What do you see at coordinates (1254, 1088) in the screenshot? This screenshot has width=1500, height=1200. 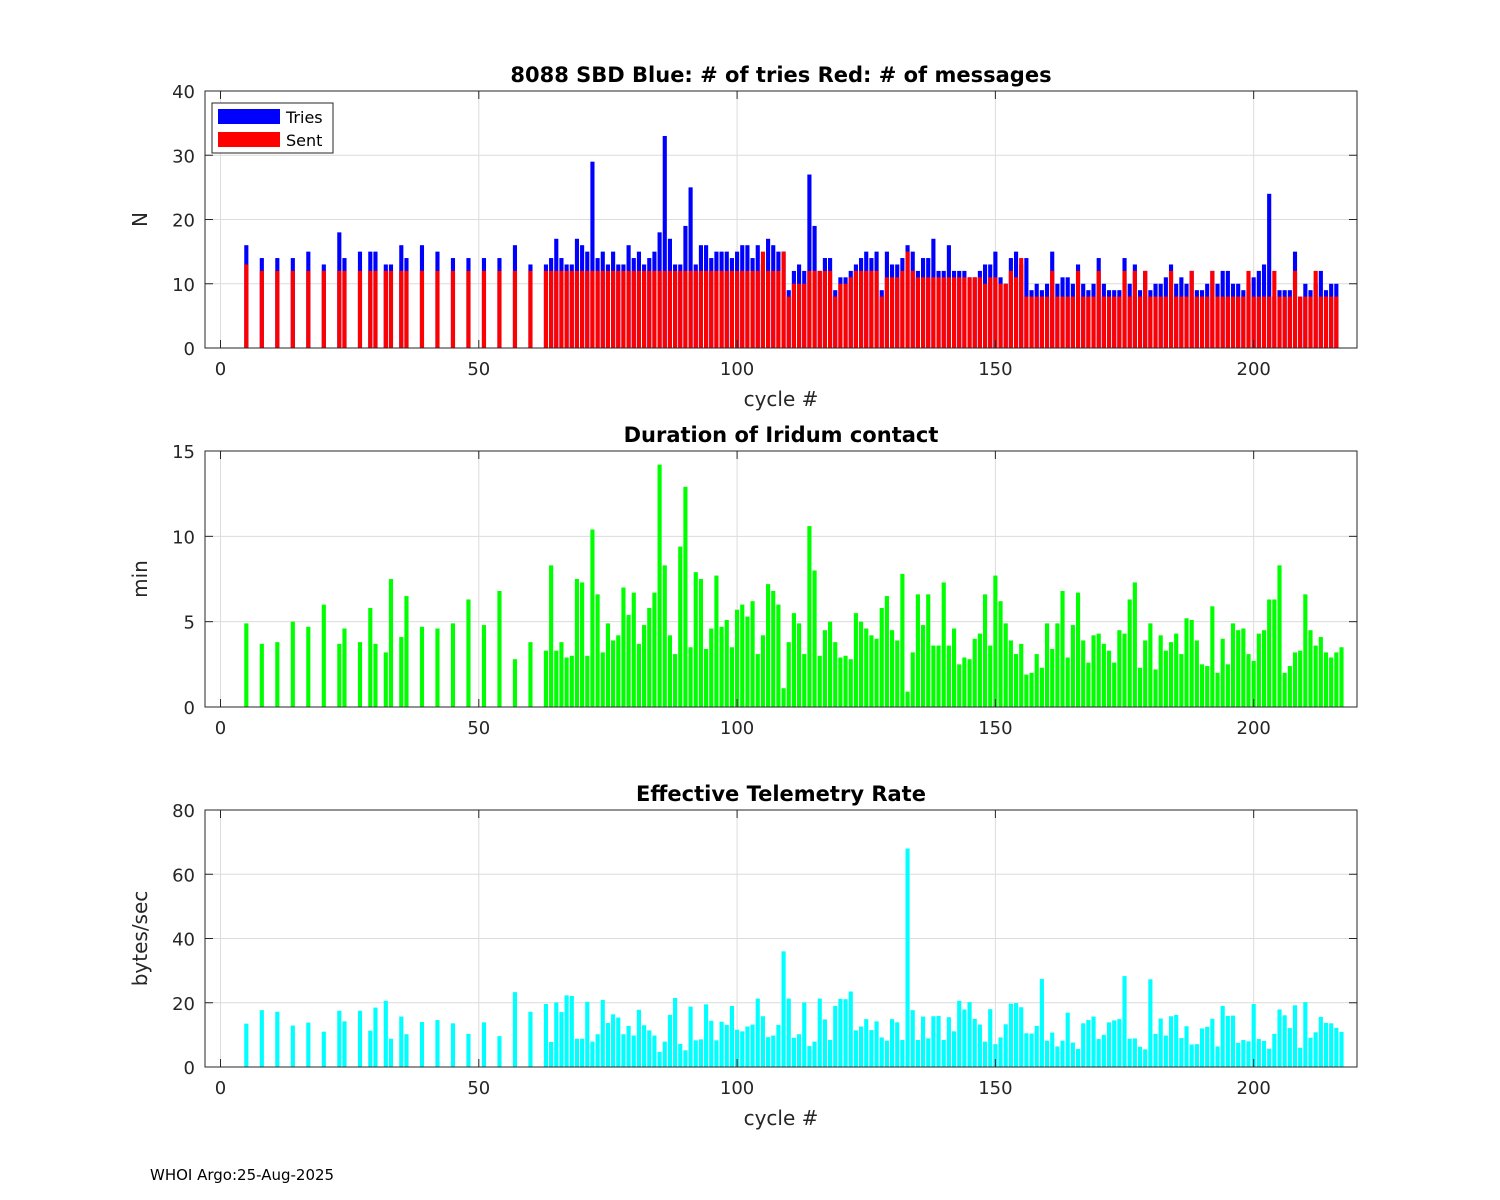 I see `x-tick-label: 200` at bounding box center [1254, 1088].